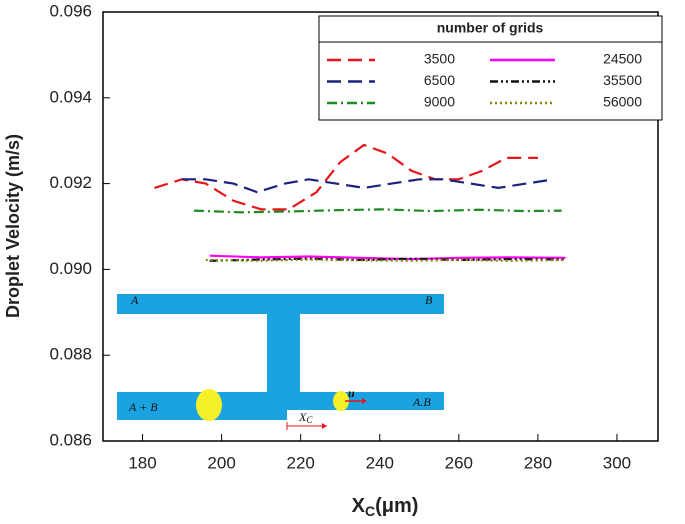 This screenshot has width=685, height=524. Describe the element at coordinates (70, 354) in the screenshot. I see `y-tick-label: 0.088` at that location.